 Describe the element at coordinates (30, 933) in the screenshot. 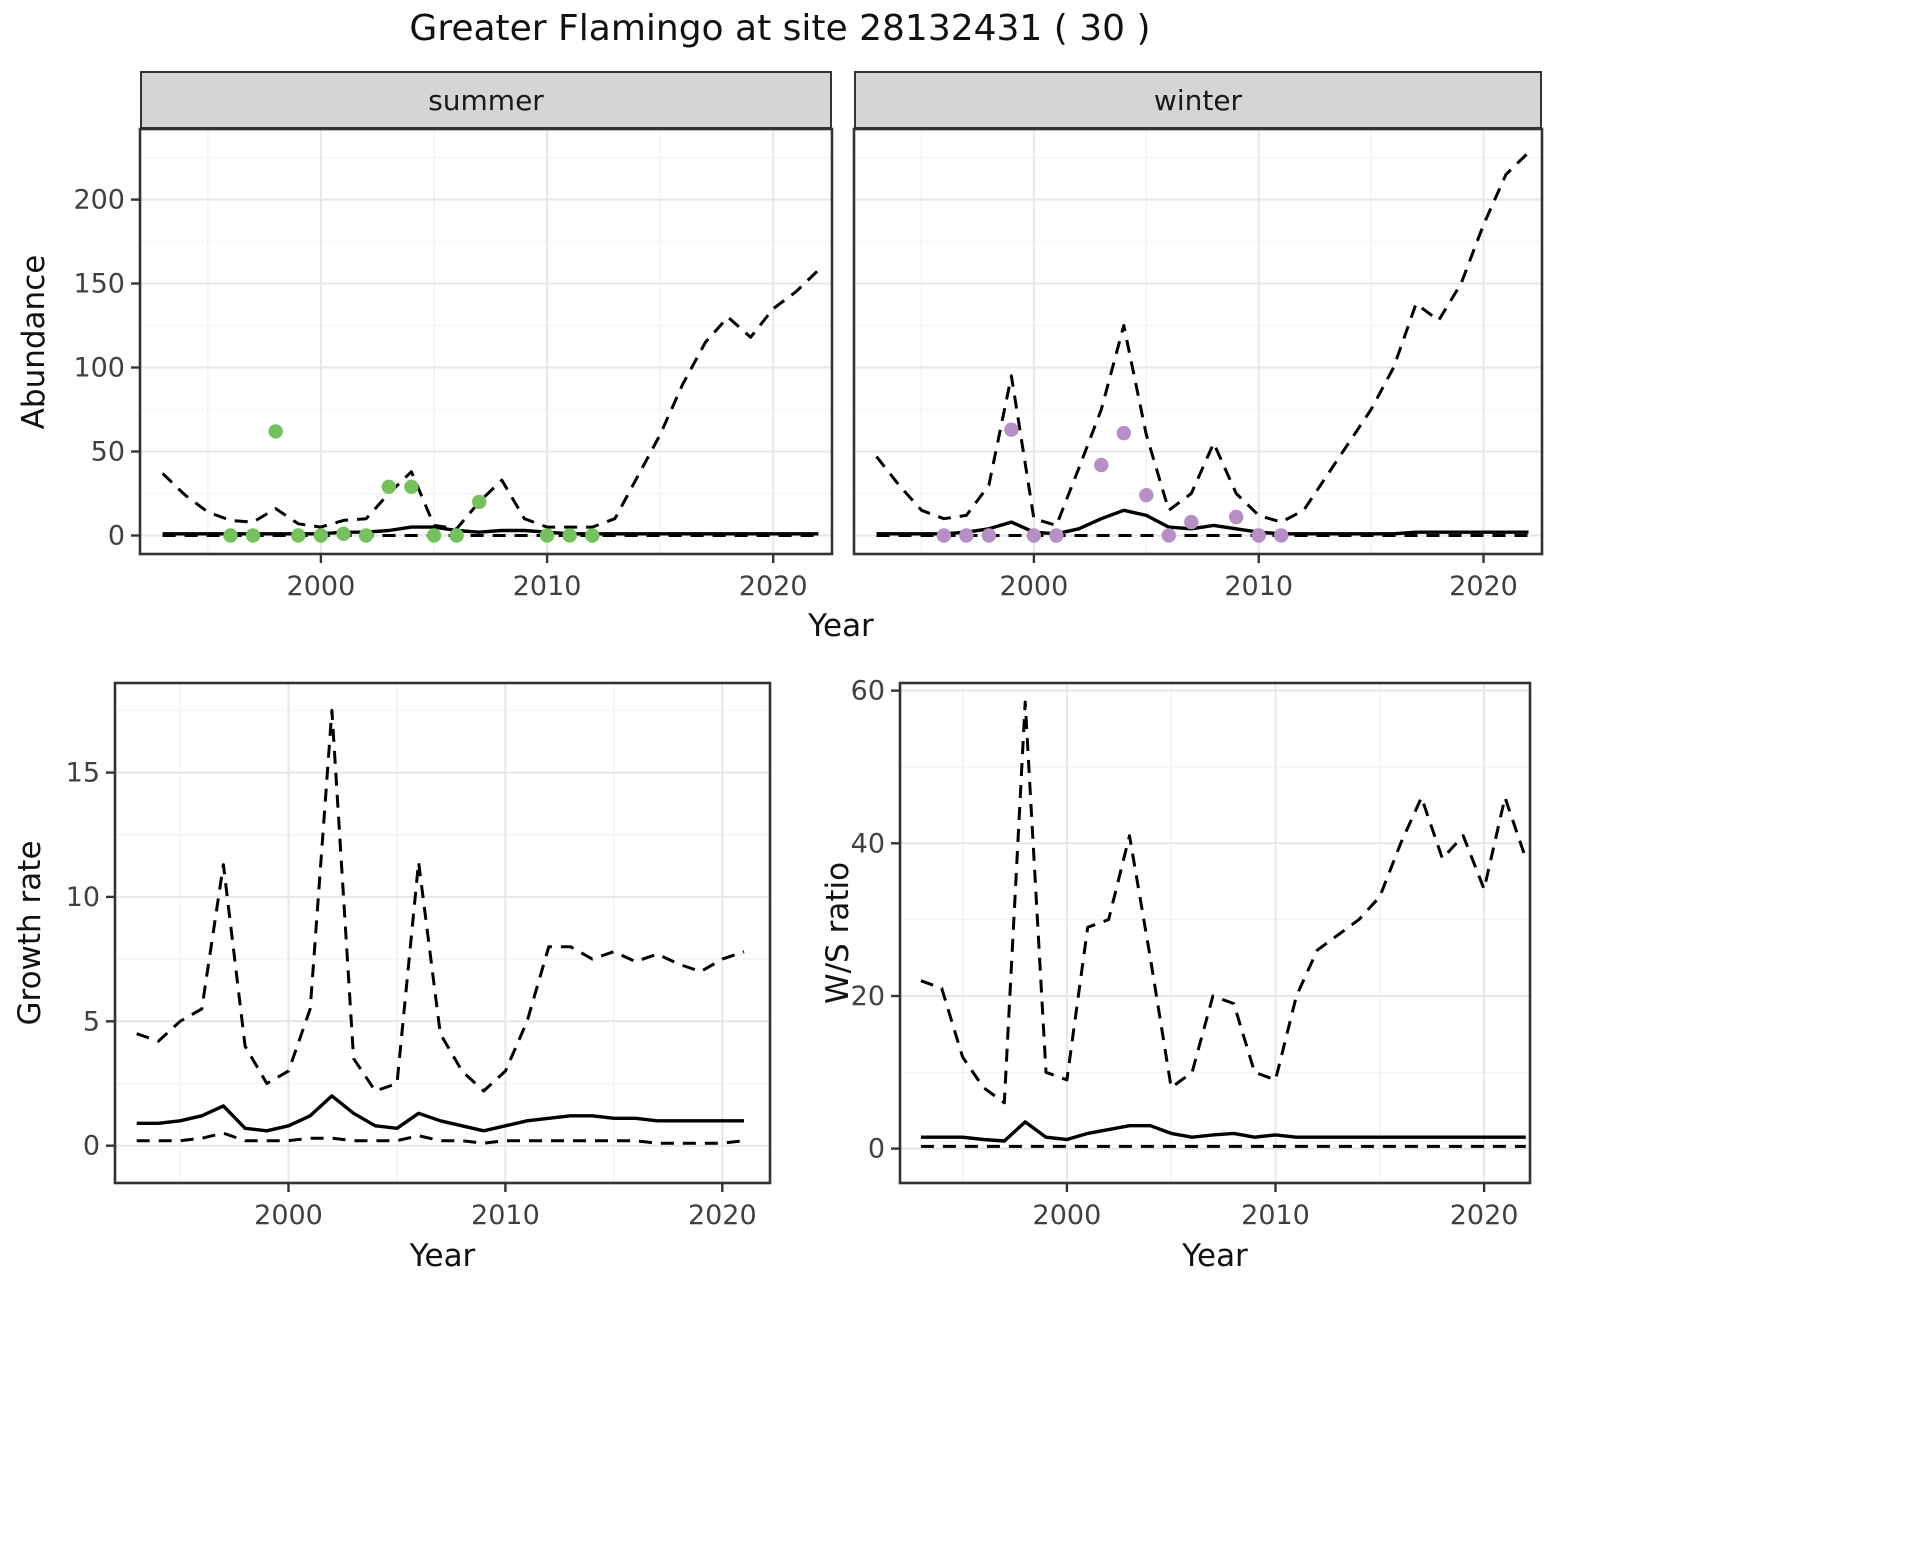

I see `growth-rate-axis-label: Growth rate` at that location.